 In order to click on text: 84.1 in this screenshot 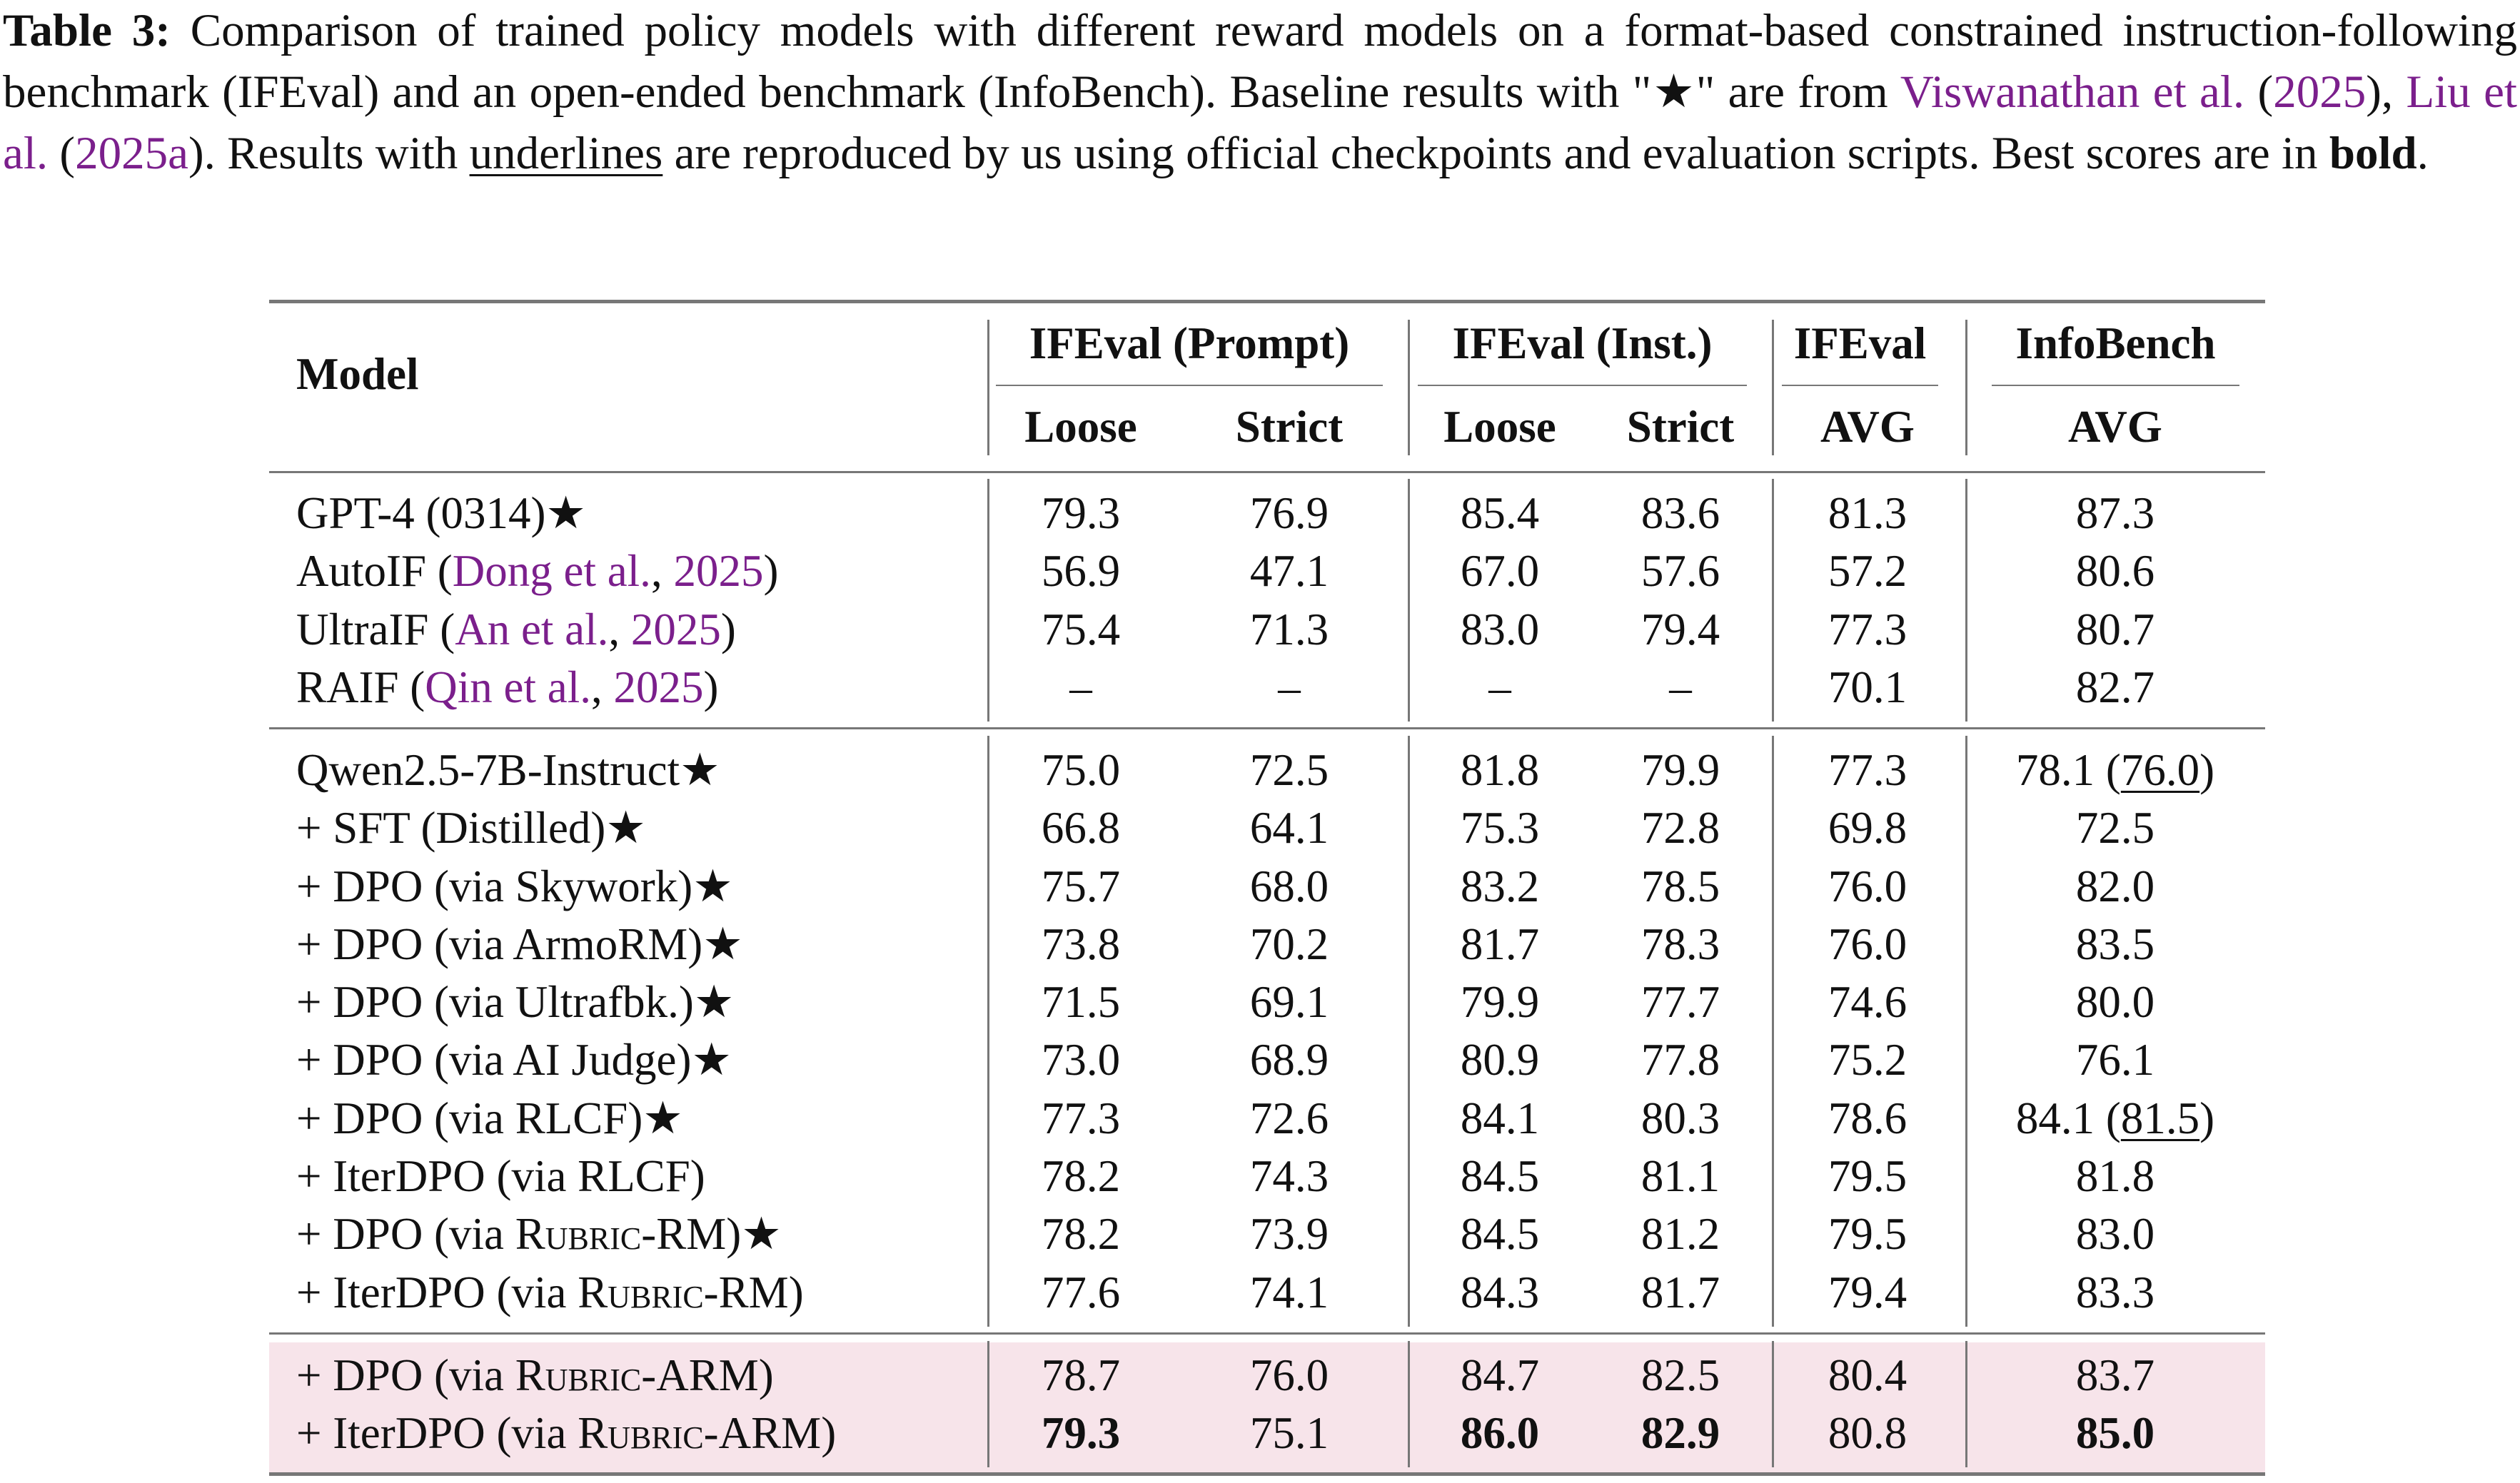, I will do `click(1500, 1118)`.